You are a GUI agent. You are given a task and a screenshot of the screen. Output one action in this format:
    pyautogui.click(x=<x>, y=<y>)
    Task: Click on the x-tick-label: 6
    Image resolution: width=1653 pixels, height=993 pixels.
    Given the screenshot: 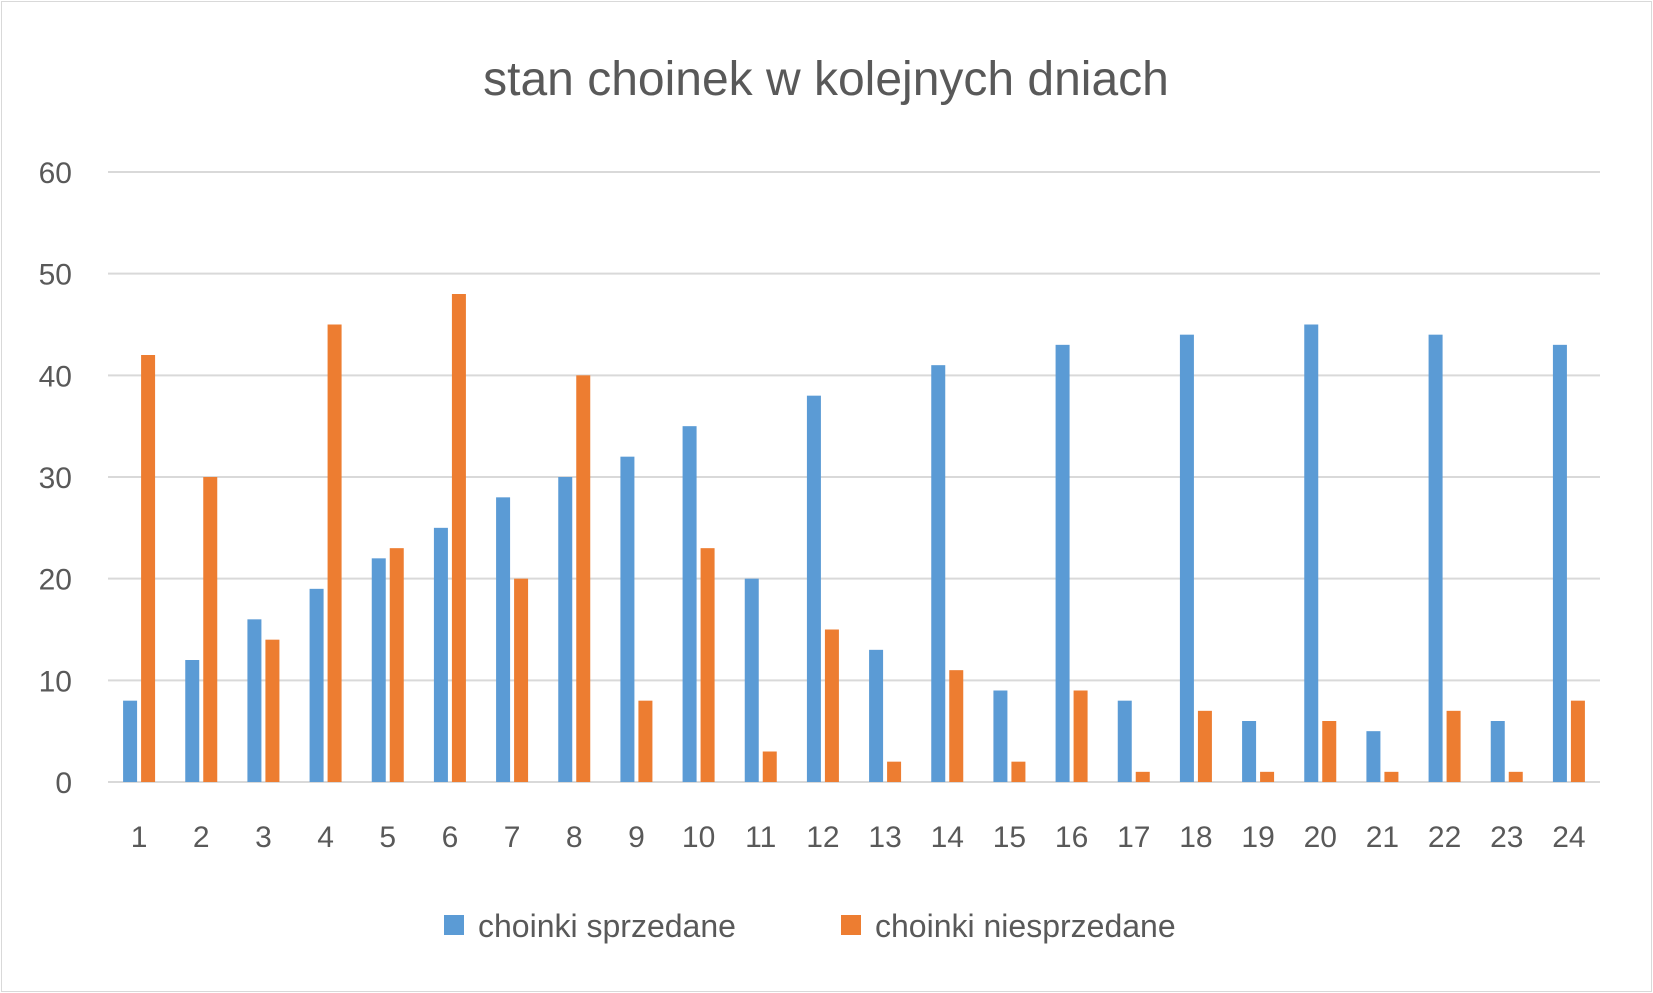 What is the action you would take?
    pyautogui.click(x=450, y=837)
    